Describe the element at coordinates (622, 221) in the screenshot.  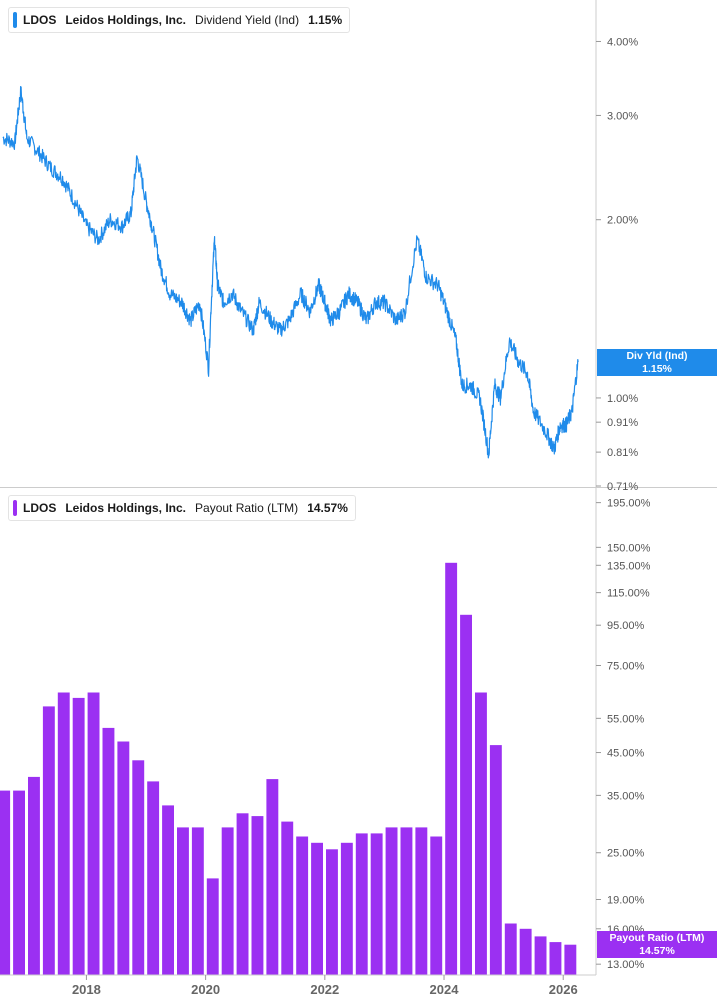
I see `y-tick-label: 2.00%` at that location.